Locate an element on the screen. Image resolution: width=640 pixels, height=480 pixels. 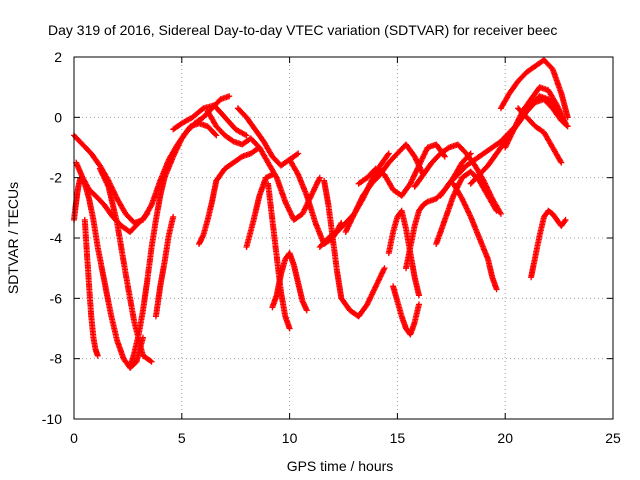
series-s5 is located at coordinates (125, 265).